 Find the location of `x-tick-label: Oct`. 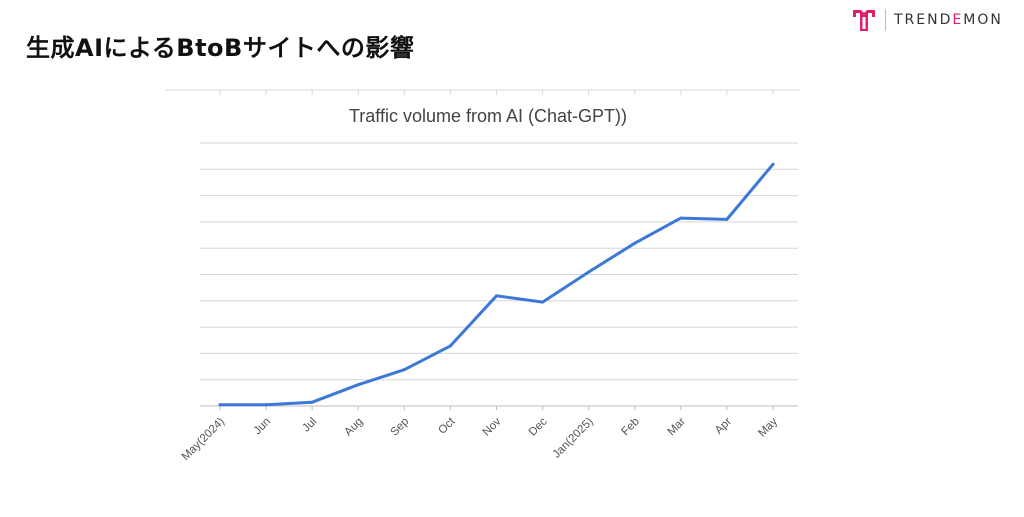

x-tick-label: Oct is located at coordinates (447, 426).